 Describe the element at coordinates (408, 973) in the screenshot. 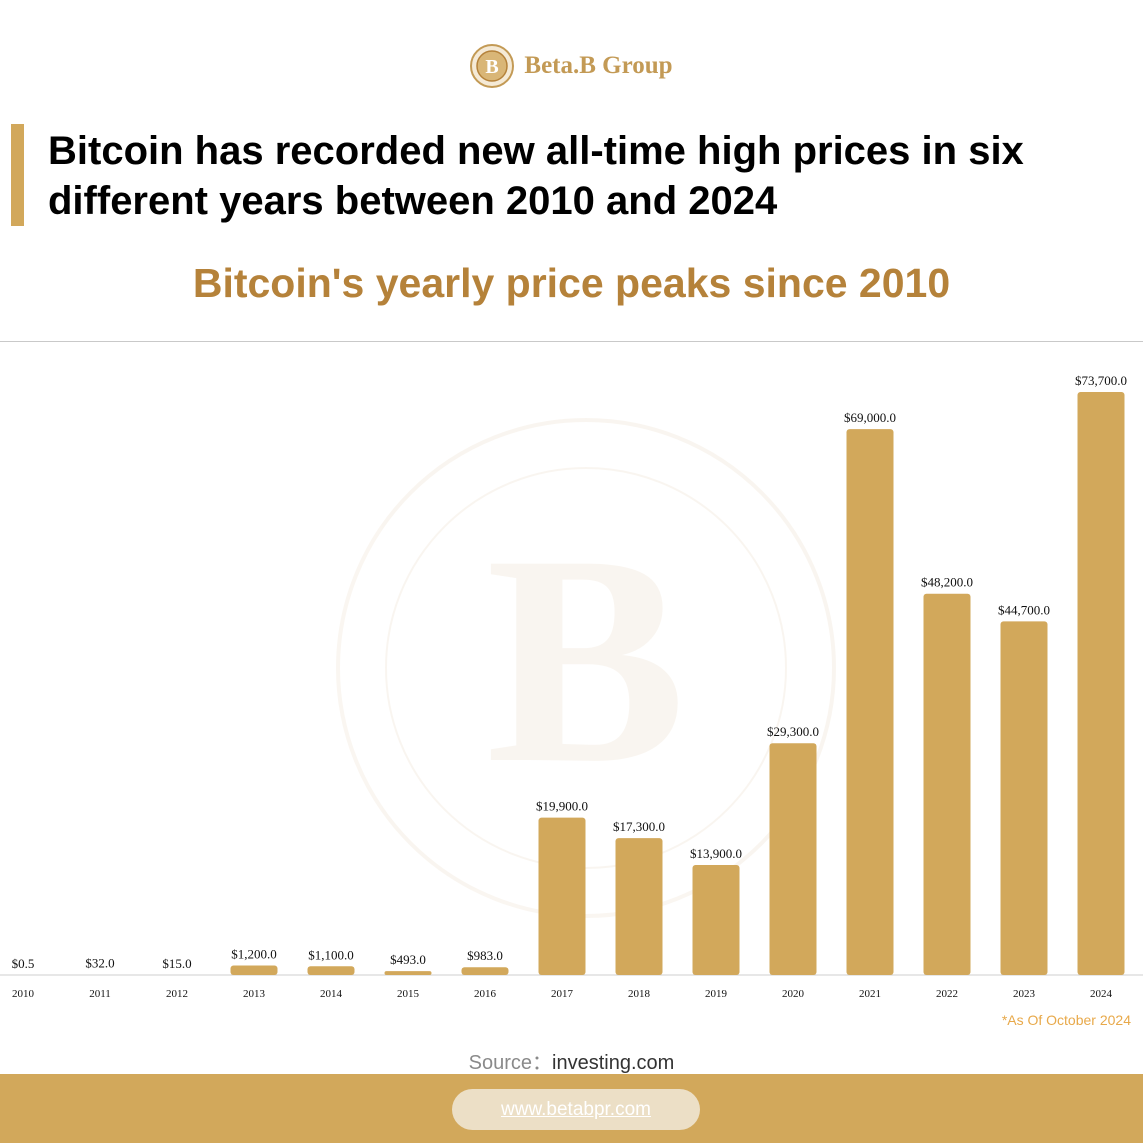

I see `bar-2015` at that location.